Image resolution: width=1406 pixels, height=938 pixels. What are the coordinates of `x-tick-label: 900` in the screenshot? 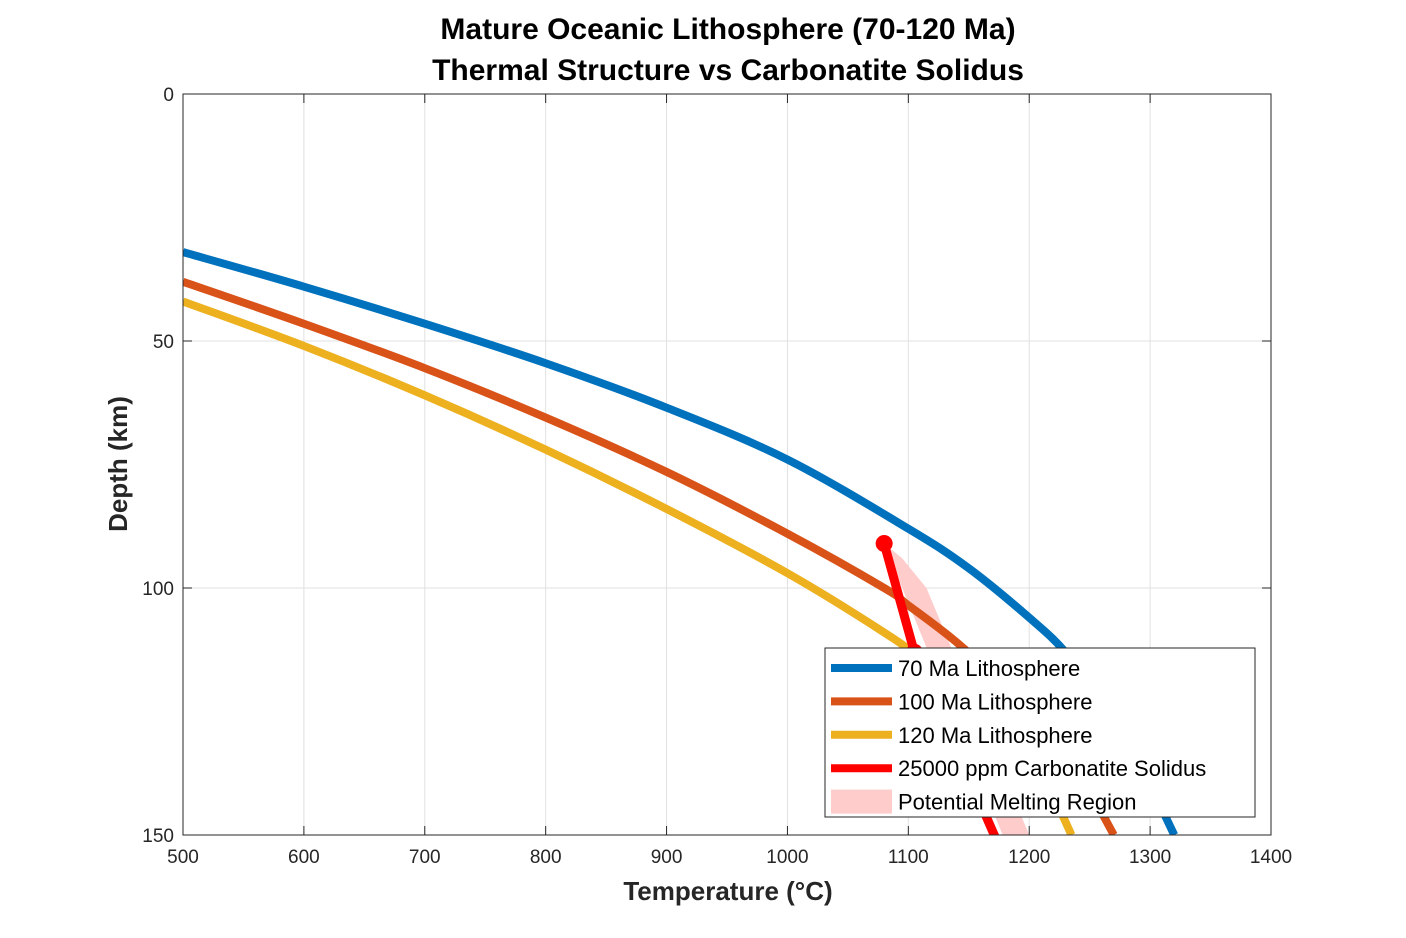 It's located at (667, 857).